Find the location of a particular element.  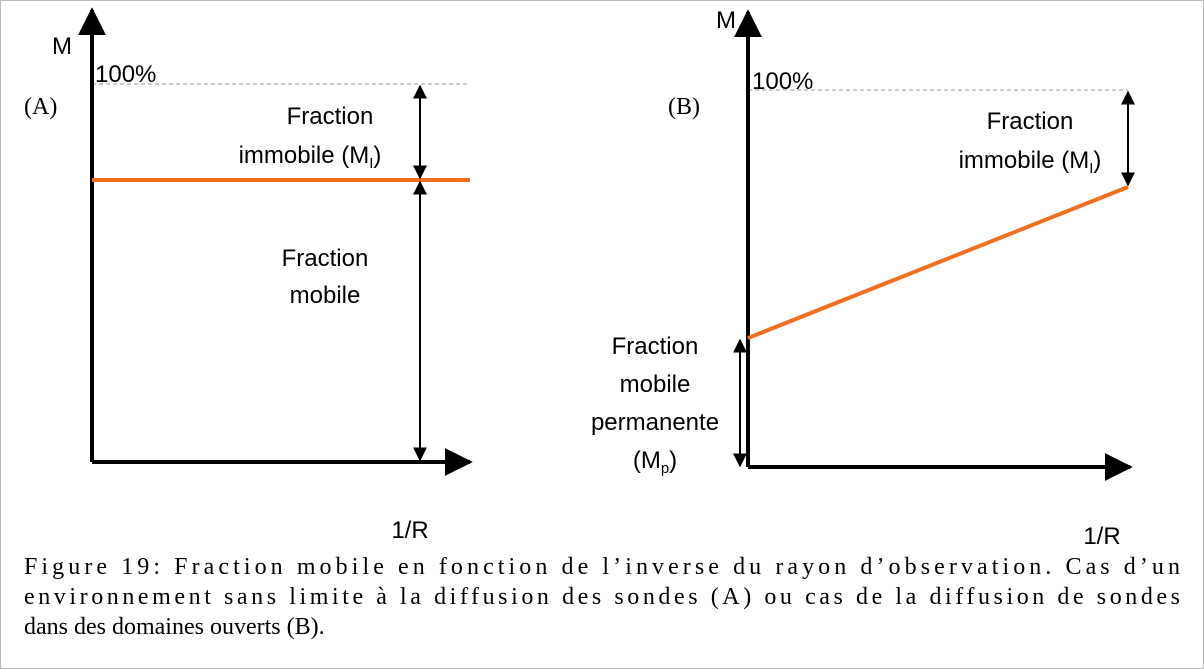

panel-tag: (A) is located at coordinates (40, 107).